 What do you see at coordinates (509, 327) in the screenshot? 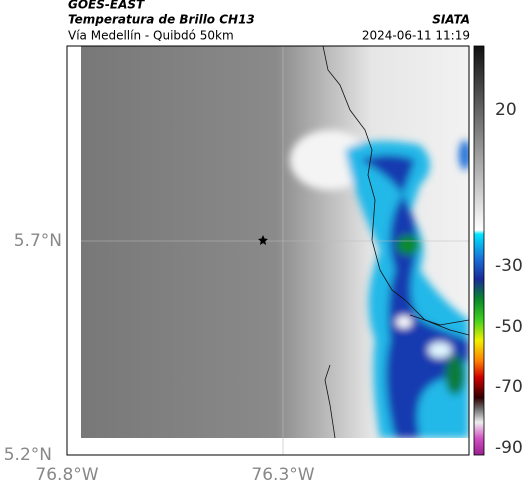
I see `colorbar-label: -50` at bounding box center [509, 327].